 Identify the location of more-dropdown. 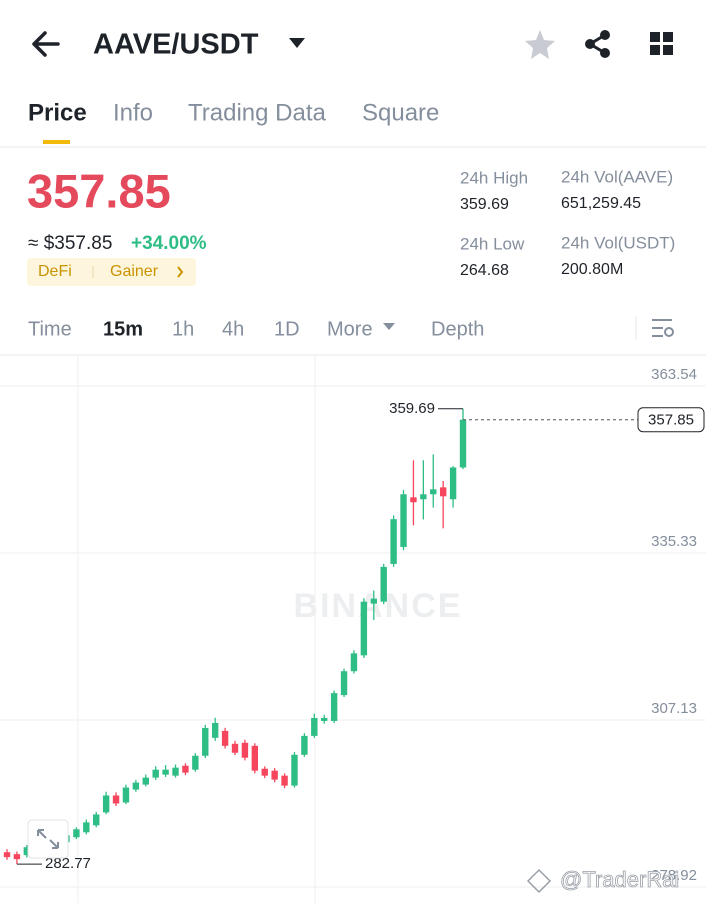
(389, 326).